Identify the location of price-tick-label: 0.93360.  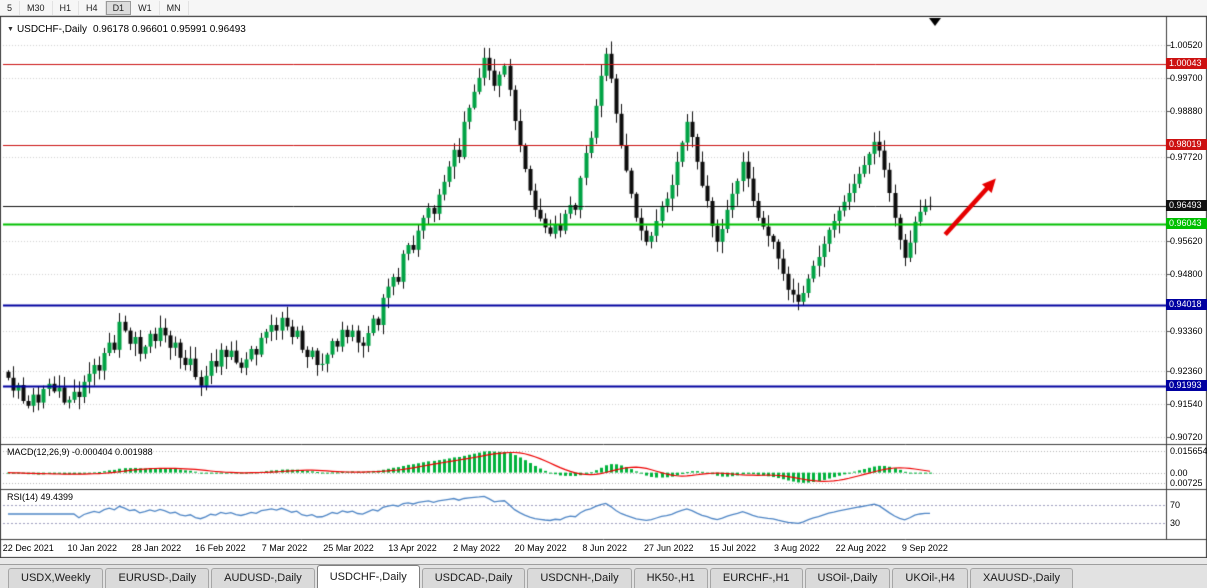
(1186, 331).